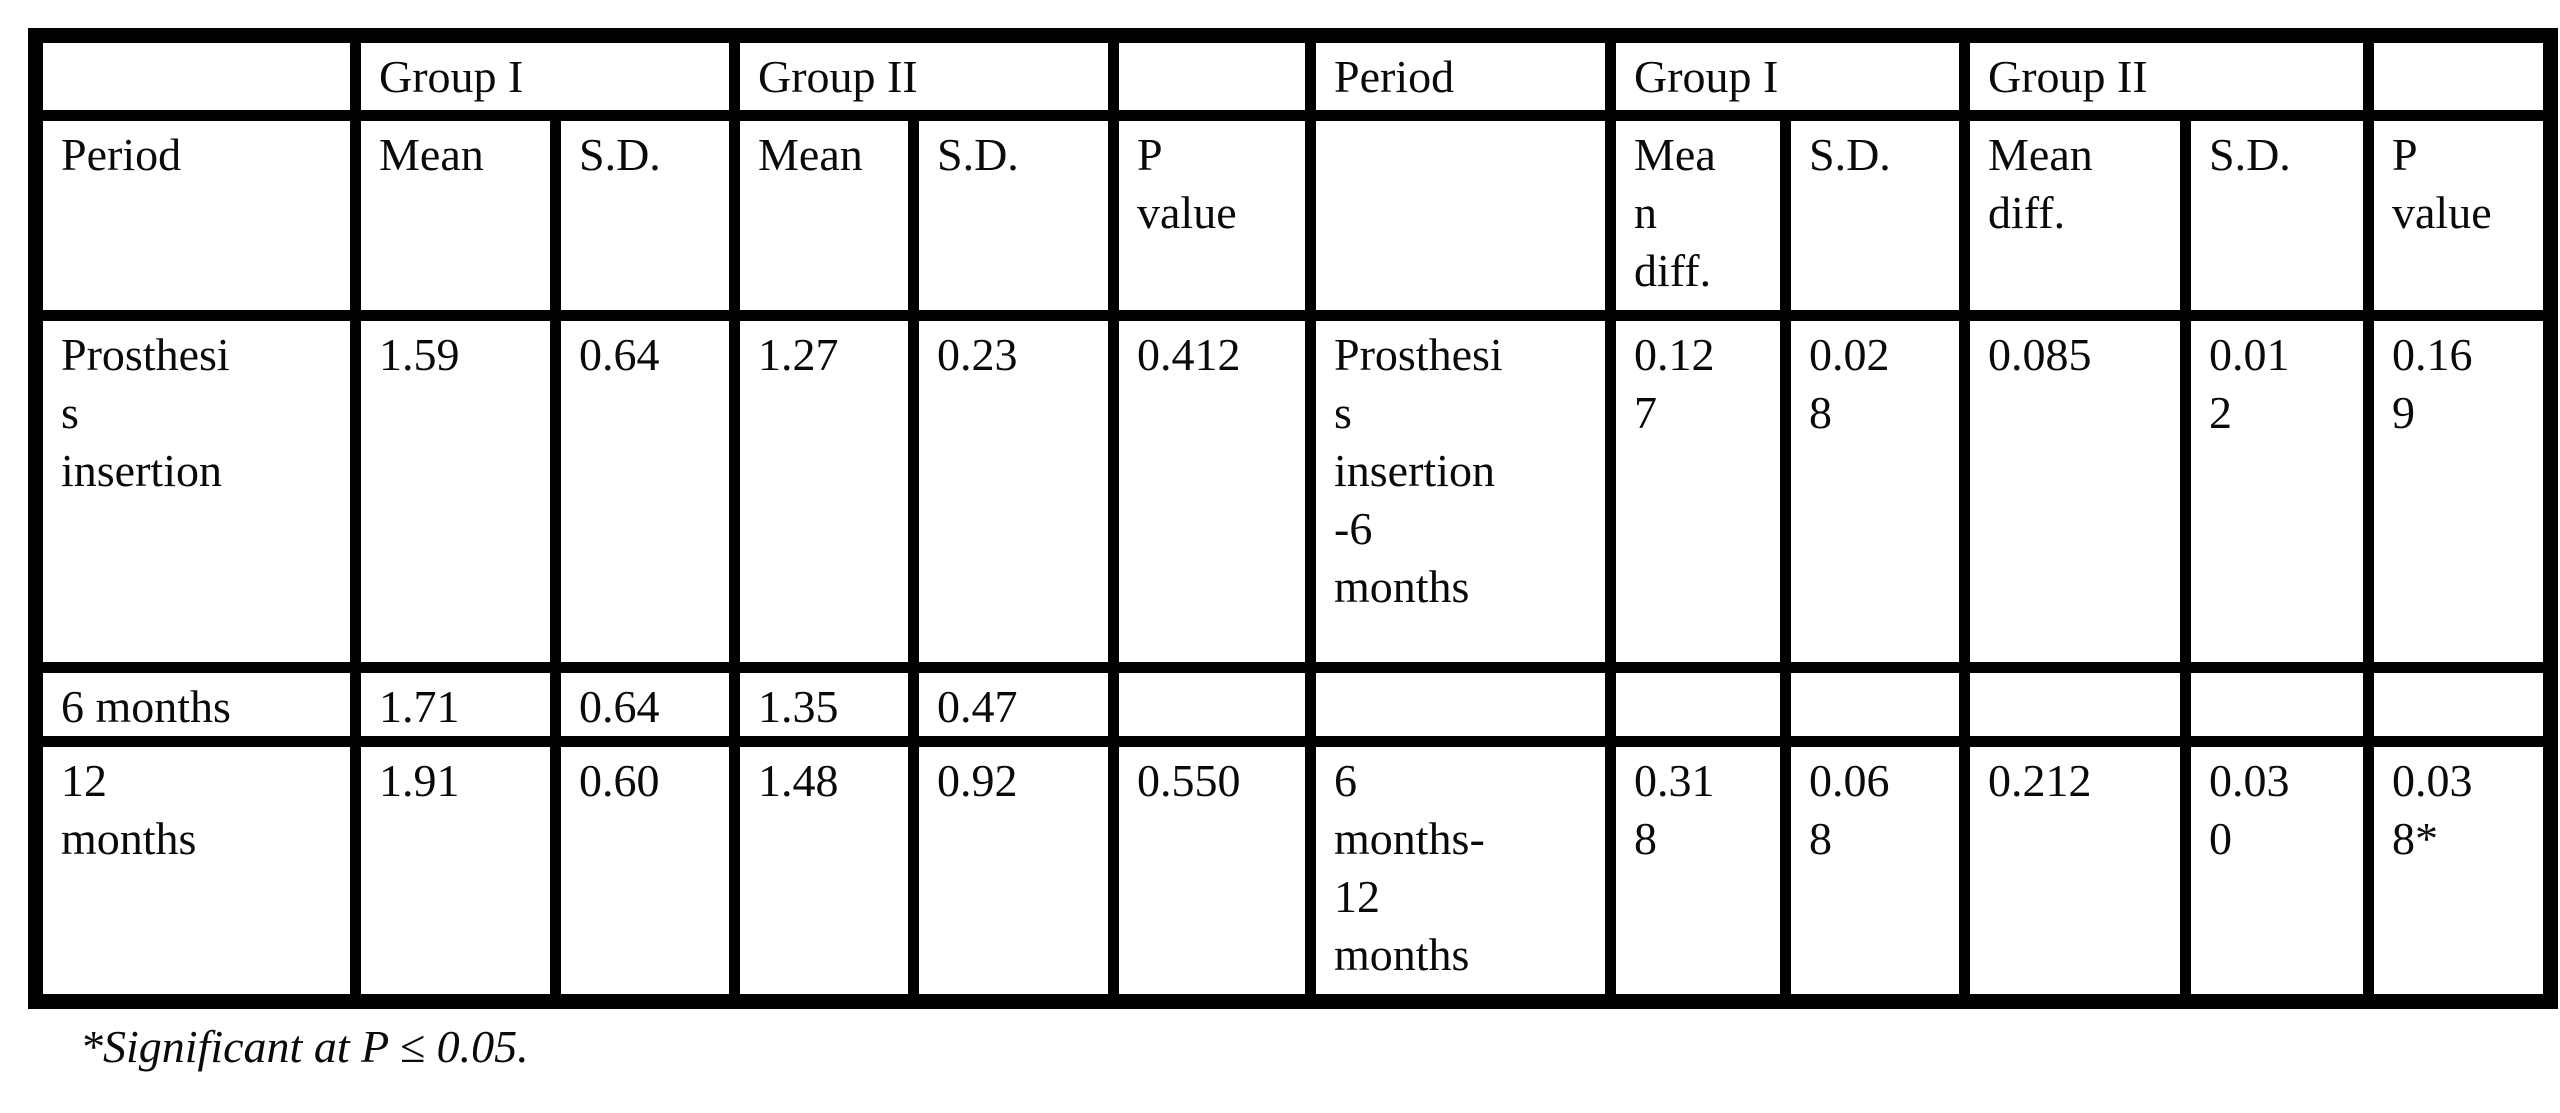 This screenshot has width=2560, height=1113. I want to click on cell-sd-g1-right: 0.02 8, so click(1875, 491).